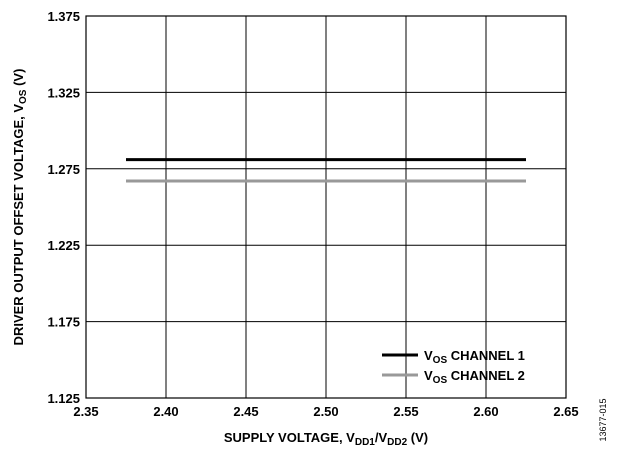  What do you see at coordinates (326, 170) in the screenshot?
I see `series-lines` at bounding box center [326, 170].